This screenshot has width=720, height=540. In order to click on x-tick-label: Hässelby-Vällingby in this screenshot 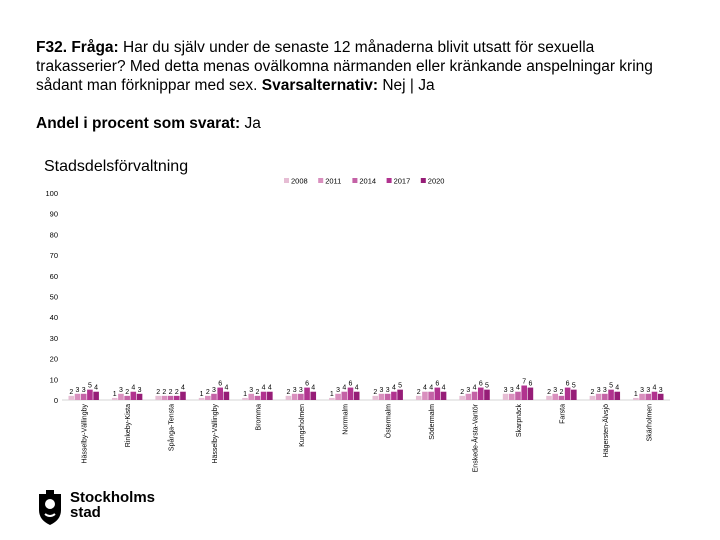, I will do `click(85, 434)`.